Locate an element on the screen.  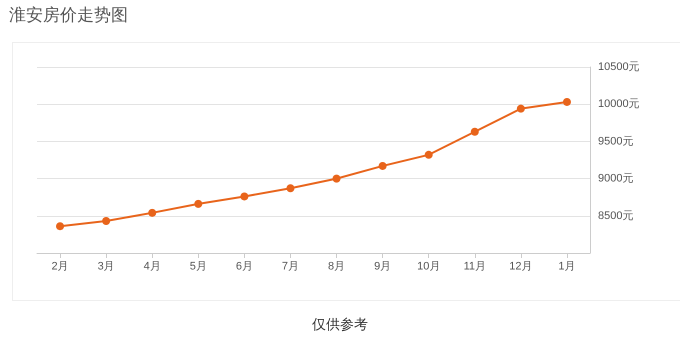
x-tick-label: 9月 is located at coordinates (383, 266).